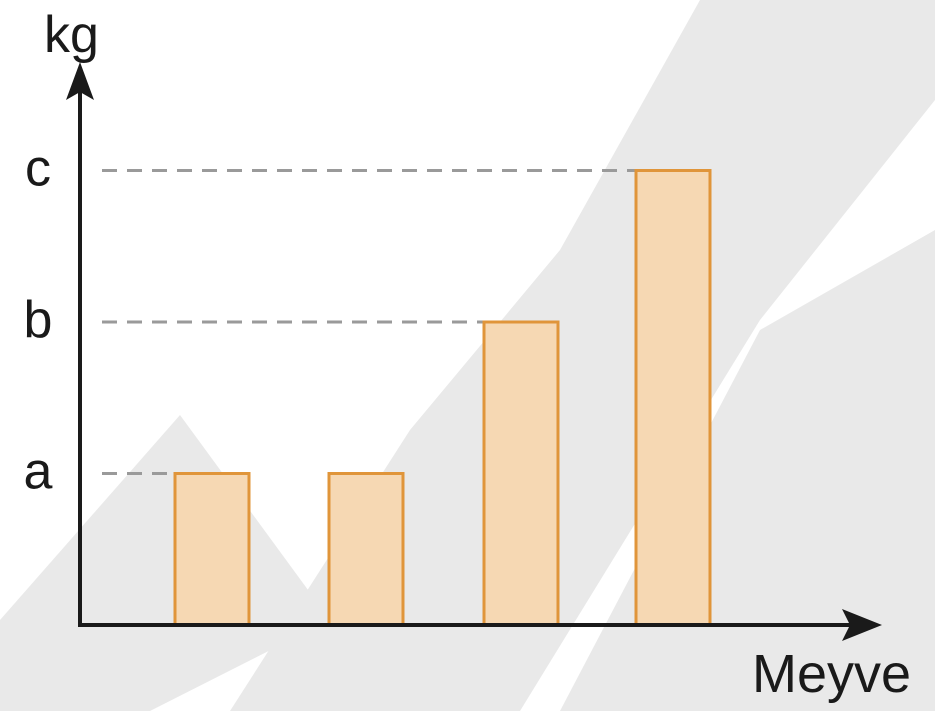 This screenshot has height=711, width=935. Describe the element at coordinates (38, 472) in the screenshot. I see `y-tick-label-a: a` at that location.